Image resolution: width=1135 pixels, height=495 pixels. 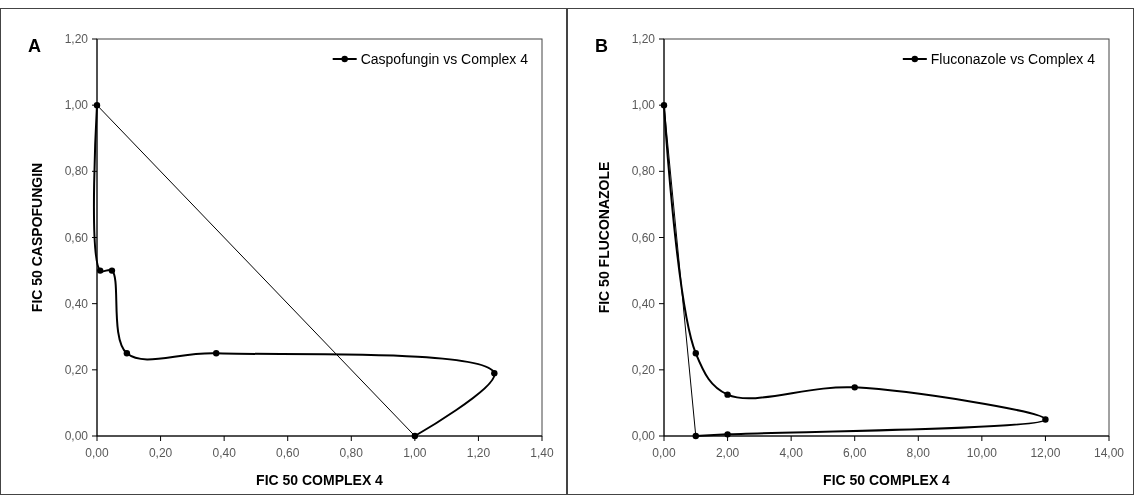 I want to click on x-tick-label: 1,20, so click(x=478, y=453).